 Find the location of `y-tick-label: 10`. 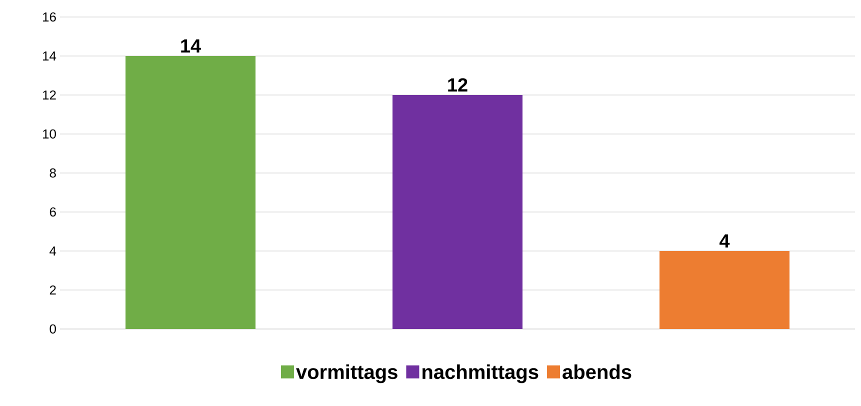

y-tick-label: 10 is located at coordinates (49, 134).